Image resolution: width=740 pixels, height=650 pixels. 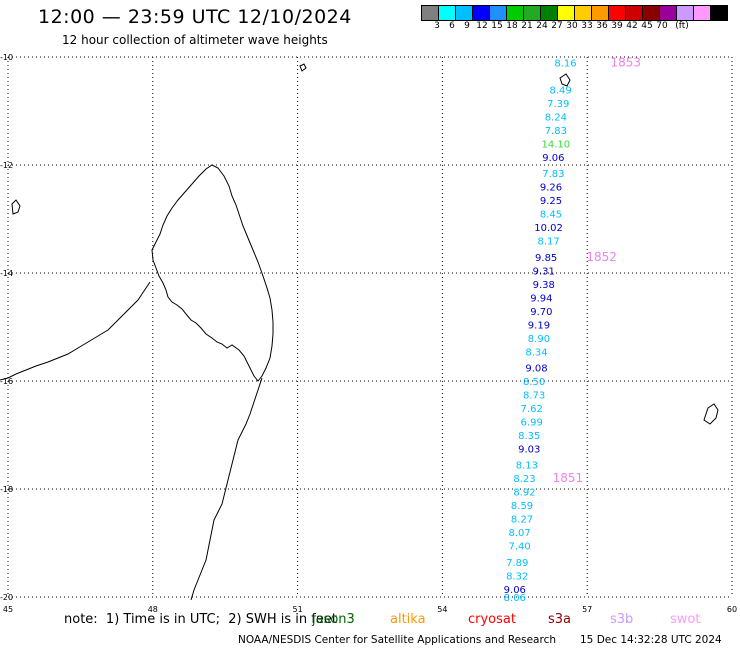 What do you see at coordinates (333, 619) in the screenshot?
I see `satellite-name-jason3: jason3` at bounding box center [333, 619].